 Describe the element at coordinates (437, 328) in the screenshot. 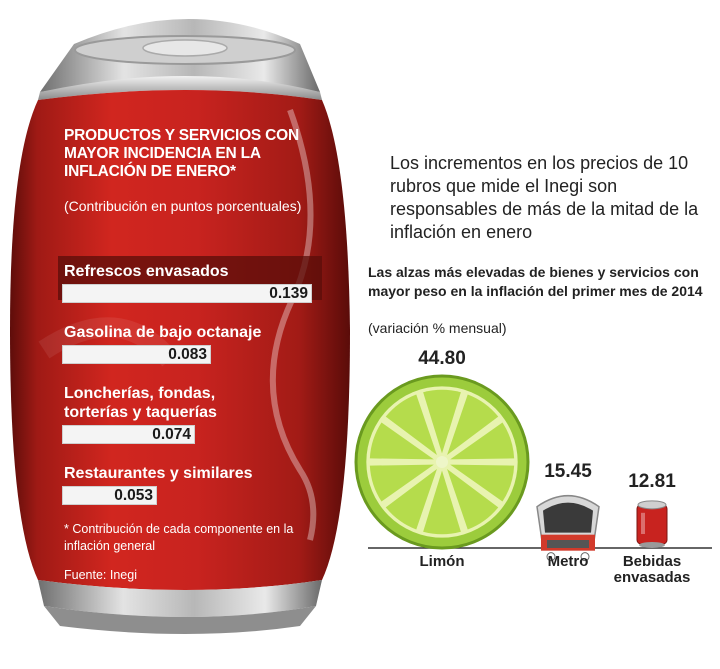

I see `right-chart-unit-note: (variación % mensual)` at that location.